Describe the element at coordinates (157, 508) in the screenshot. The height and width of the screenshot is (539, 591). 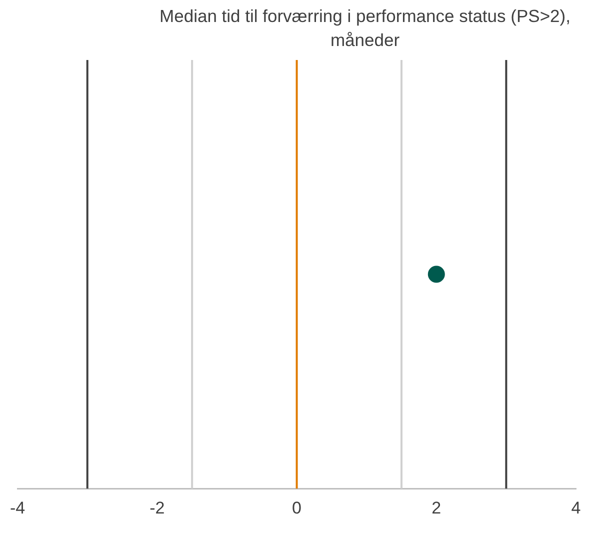
I see `x-tick-label: -2` at that location.